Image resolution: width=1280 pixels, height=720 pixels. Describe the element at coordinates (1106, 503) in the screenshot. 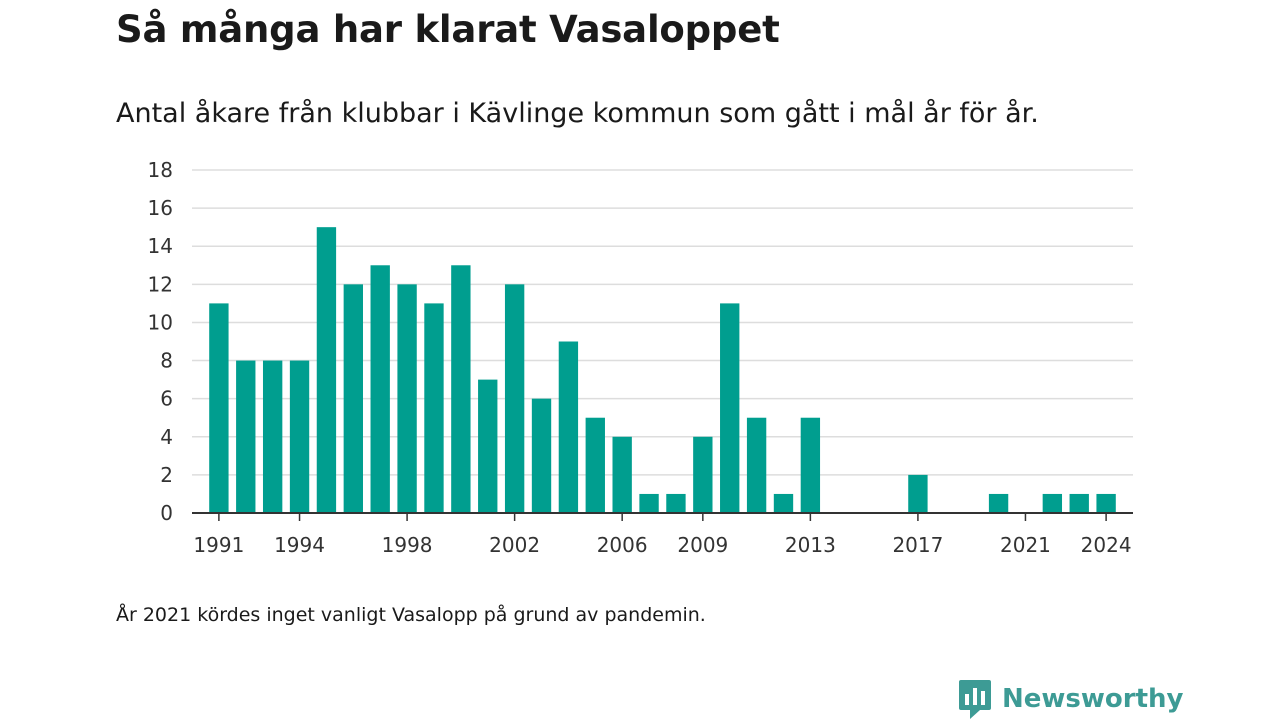

I see `bar-2024` at that location.